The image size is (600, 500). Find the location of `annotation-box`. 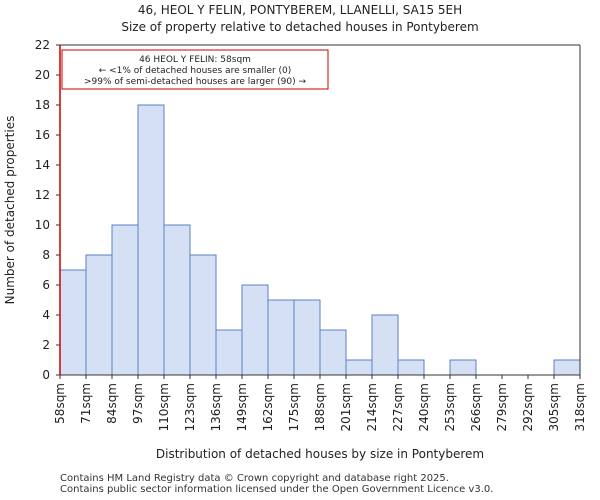

annotation-box is located at coordinates (195, 69).